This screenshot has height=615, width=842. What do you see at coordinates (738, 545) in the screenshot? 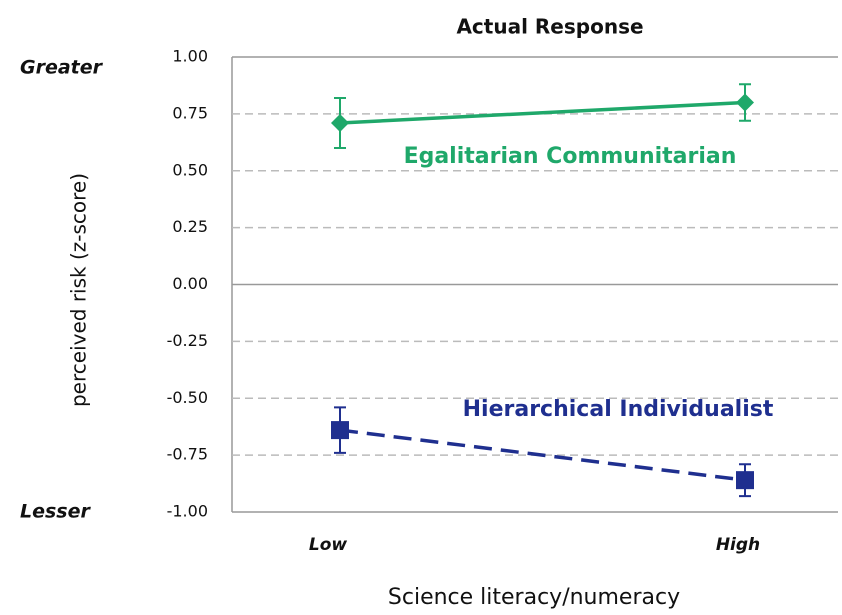
I see `x-tick-label: High` at bounding box center [738, 545].